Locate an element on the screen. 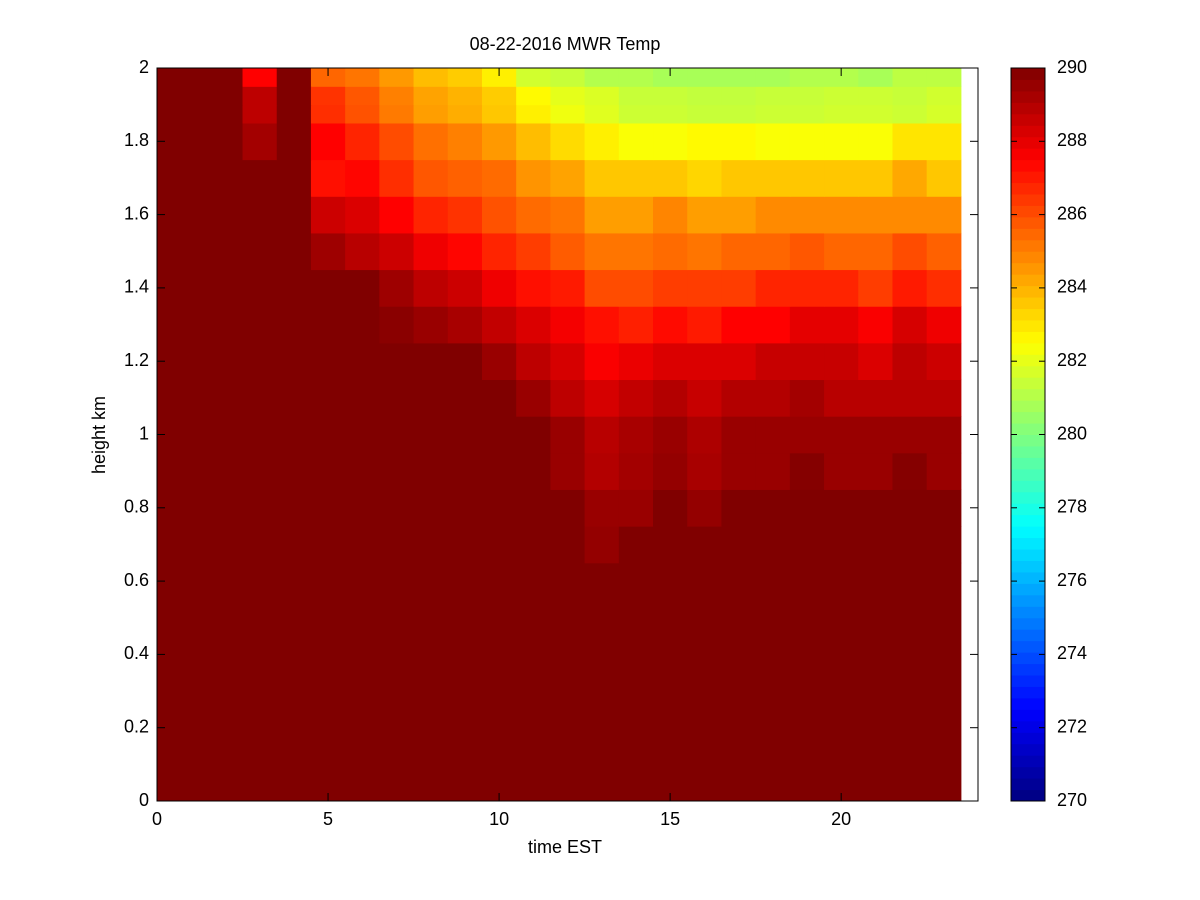 The width and height of the screenshot is (1200, 900). x-tick-label: 5 is located at coordinates (328, 819).